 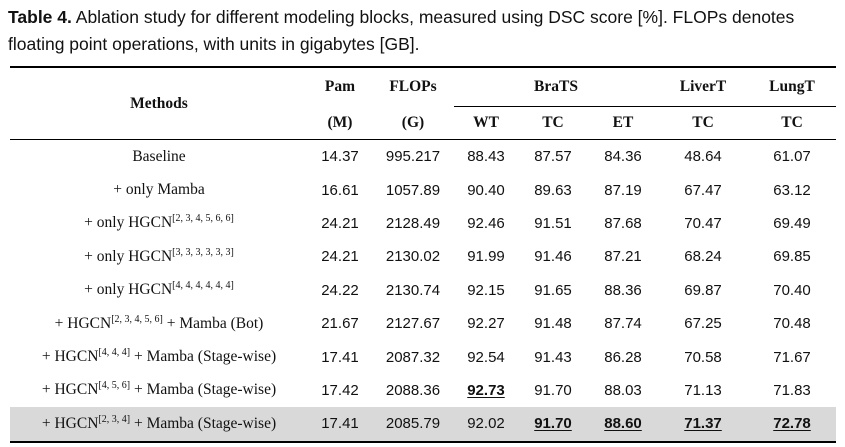 What do you see at coordinates (486, 256) in the screenshot?
I see `cell-wt: 91.99` at bounding box center [486, 256].